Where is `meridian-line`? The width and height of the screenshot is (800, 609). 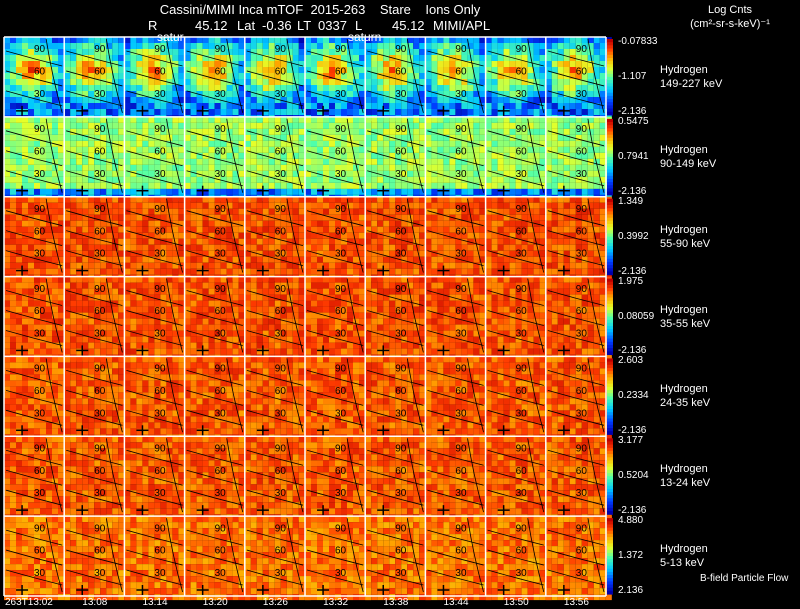
meridian-line is located at coordinates (174, 235).